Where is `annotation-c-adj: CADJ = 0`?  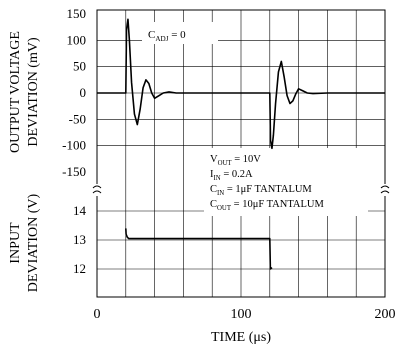 annotation-c-adj: CADJ = 0 is located at coordinates (167, 36).